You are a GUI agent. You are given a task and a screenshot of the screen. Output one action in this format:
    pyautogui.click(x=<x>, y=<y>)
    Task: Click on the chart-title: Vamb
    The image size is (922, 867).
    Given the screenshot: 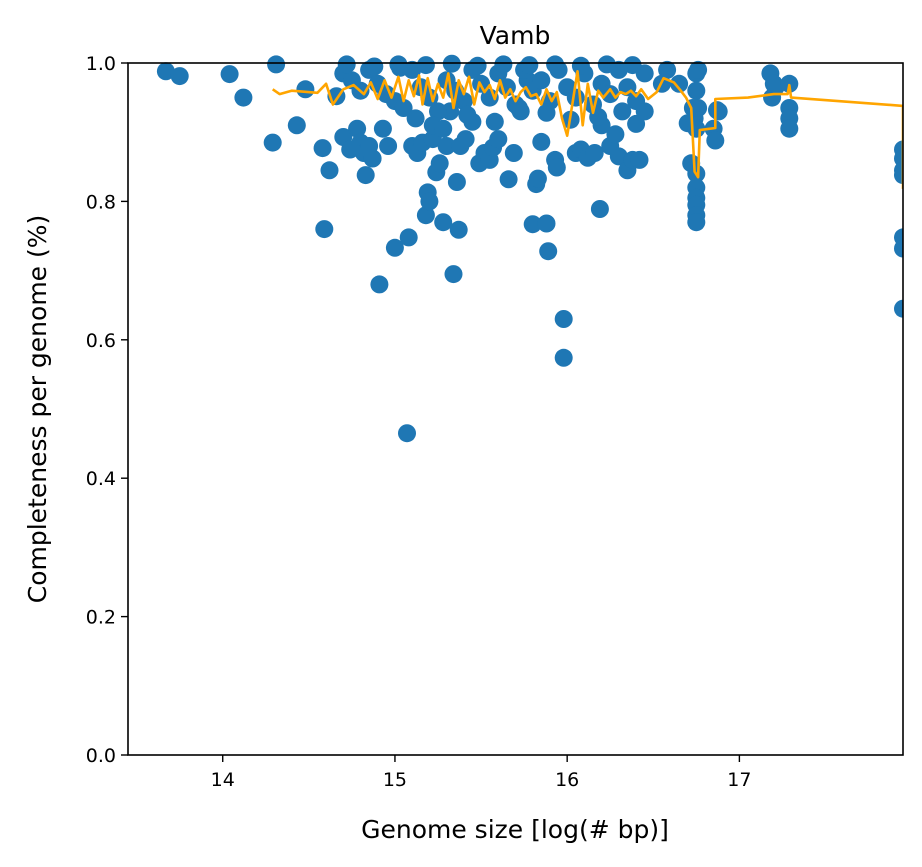 What is the action you would take?
    pyautogui.click(x=515, y=35)
    